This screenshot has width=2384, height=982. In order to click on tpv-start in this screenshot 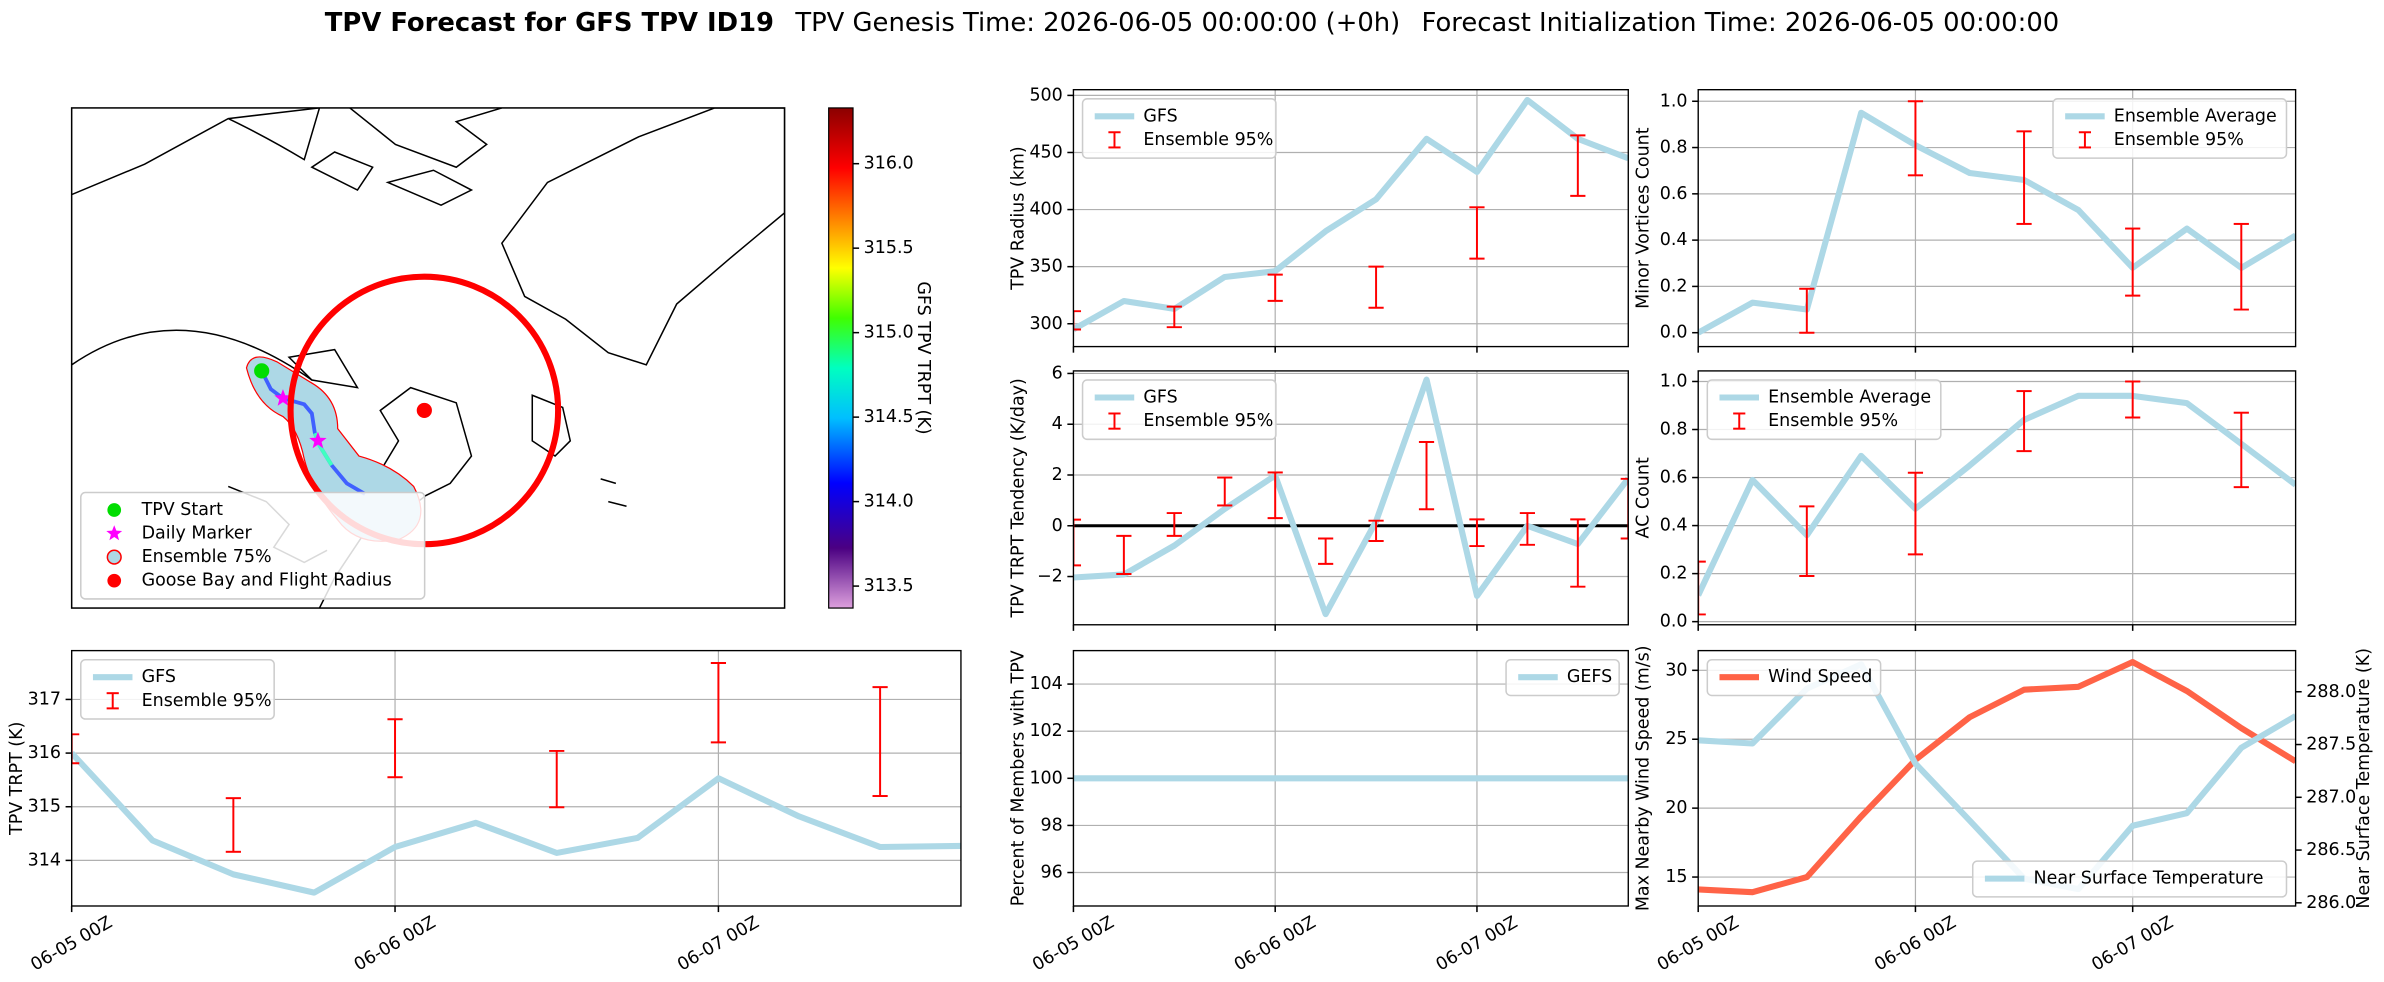, I will do `click(262, 371)`.